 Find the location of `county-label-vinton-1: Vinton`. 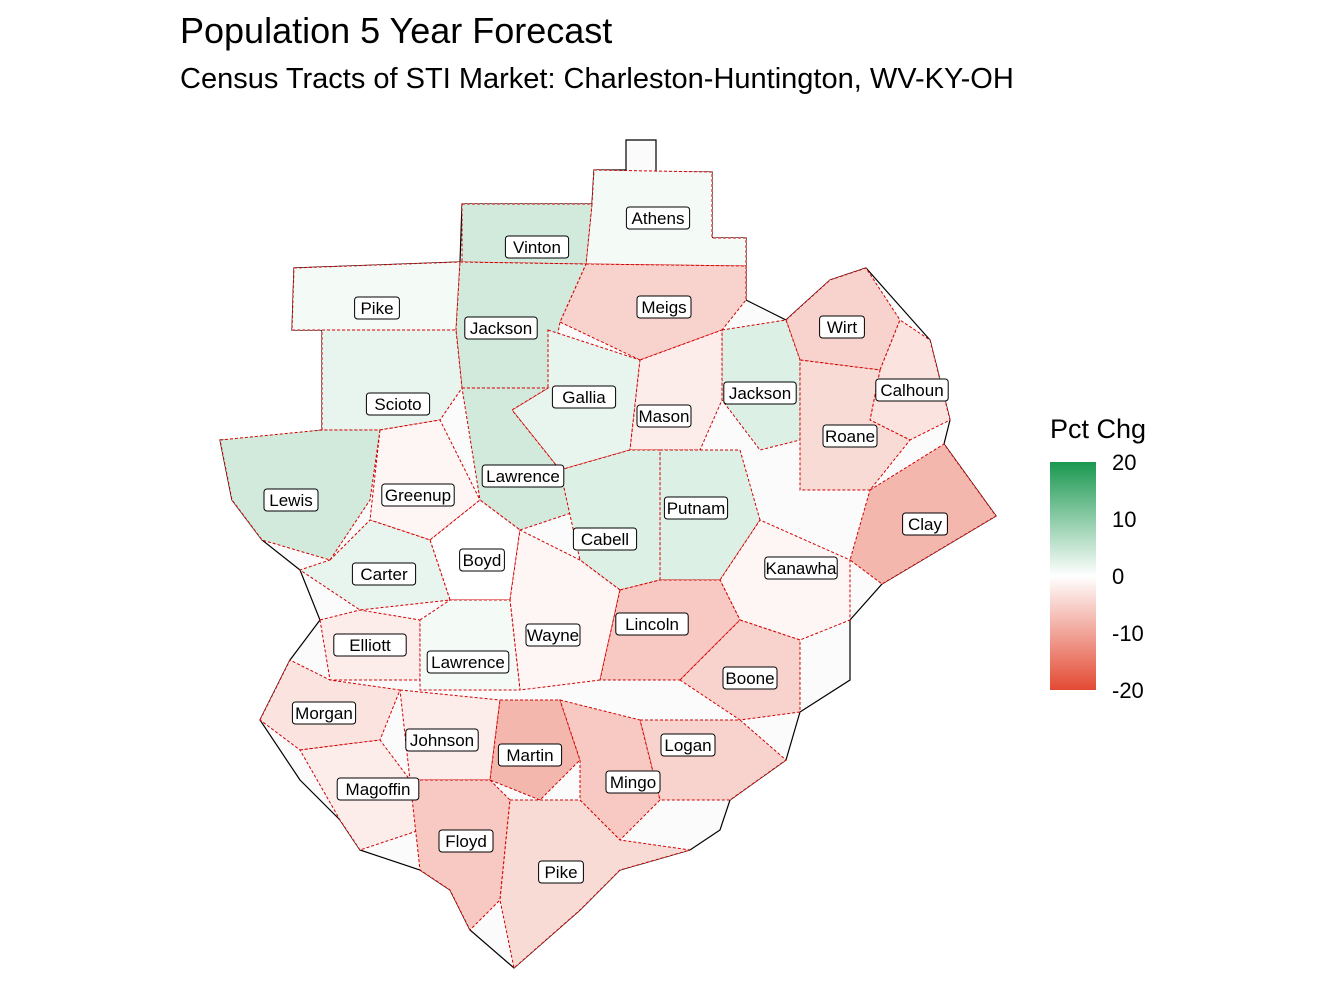

county-label-vinton-1: Vinton is located at coordinates (537, 247).